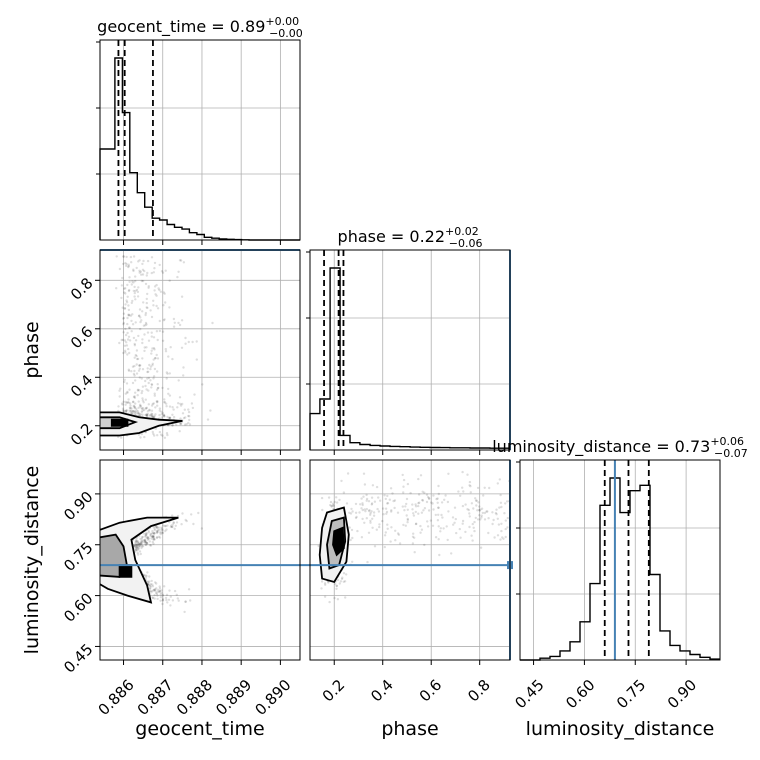 Image resolution: width=760 pixels, height=760 pixels. I want to click on contour-core-phase-luminosity_distance, so click(338, 541).